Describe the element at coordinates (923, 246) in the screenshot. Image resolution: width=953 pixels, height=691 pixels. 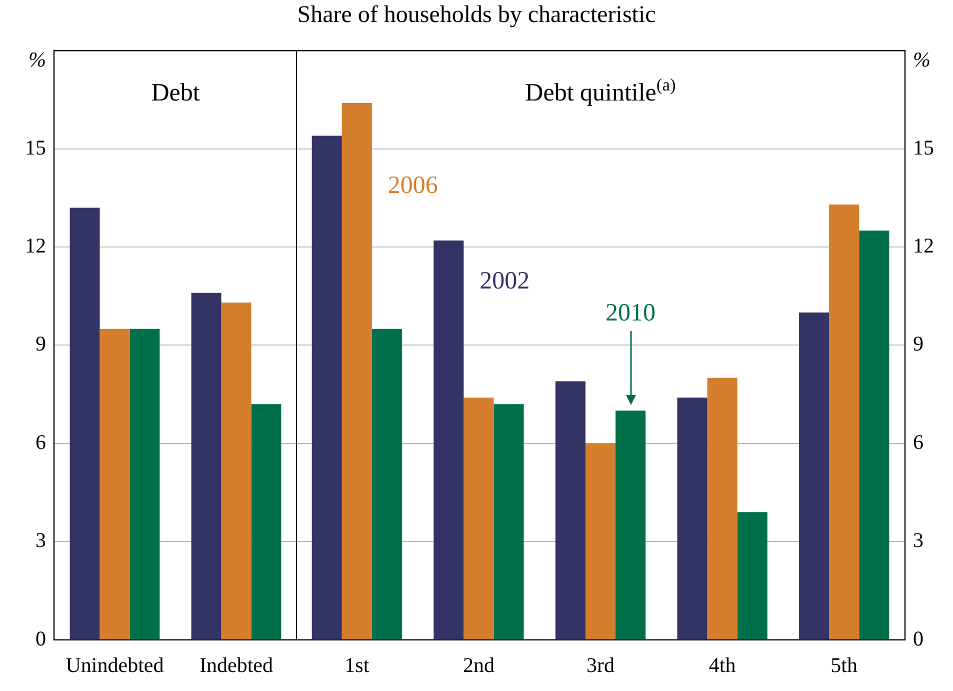
I see `y2-tick-label: 12` at that location.